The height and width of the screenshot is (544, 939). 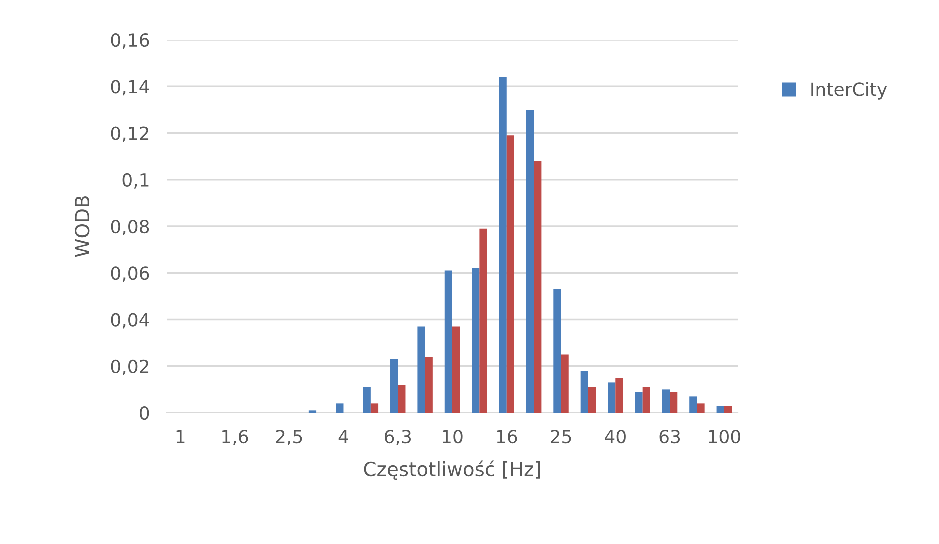 What do you see at coordinates (130, 228) in the screenshot?
I see `y-tick-label: 0,08` at bounding box center [130, 228].